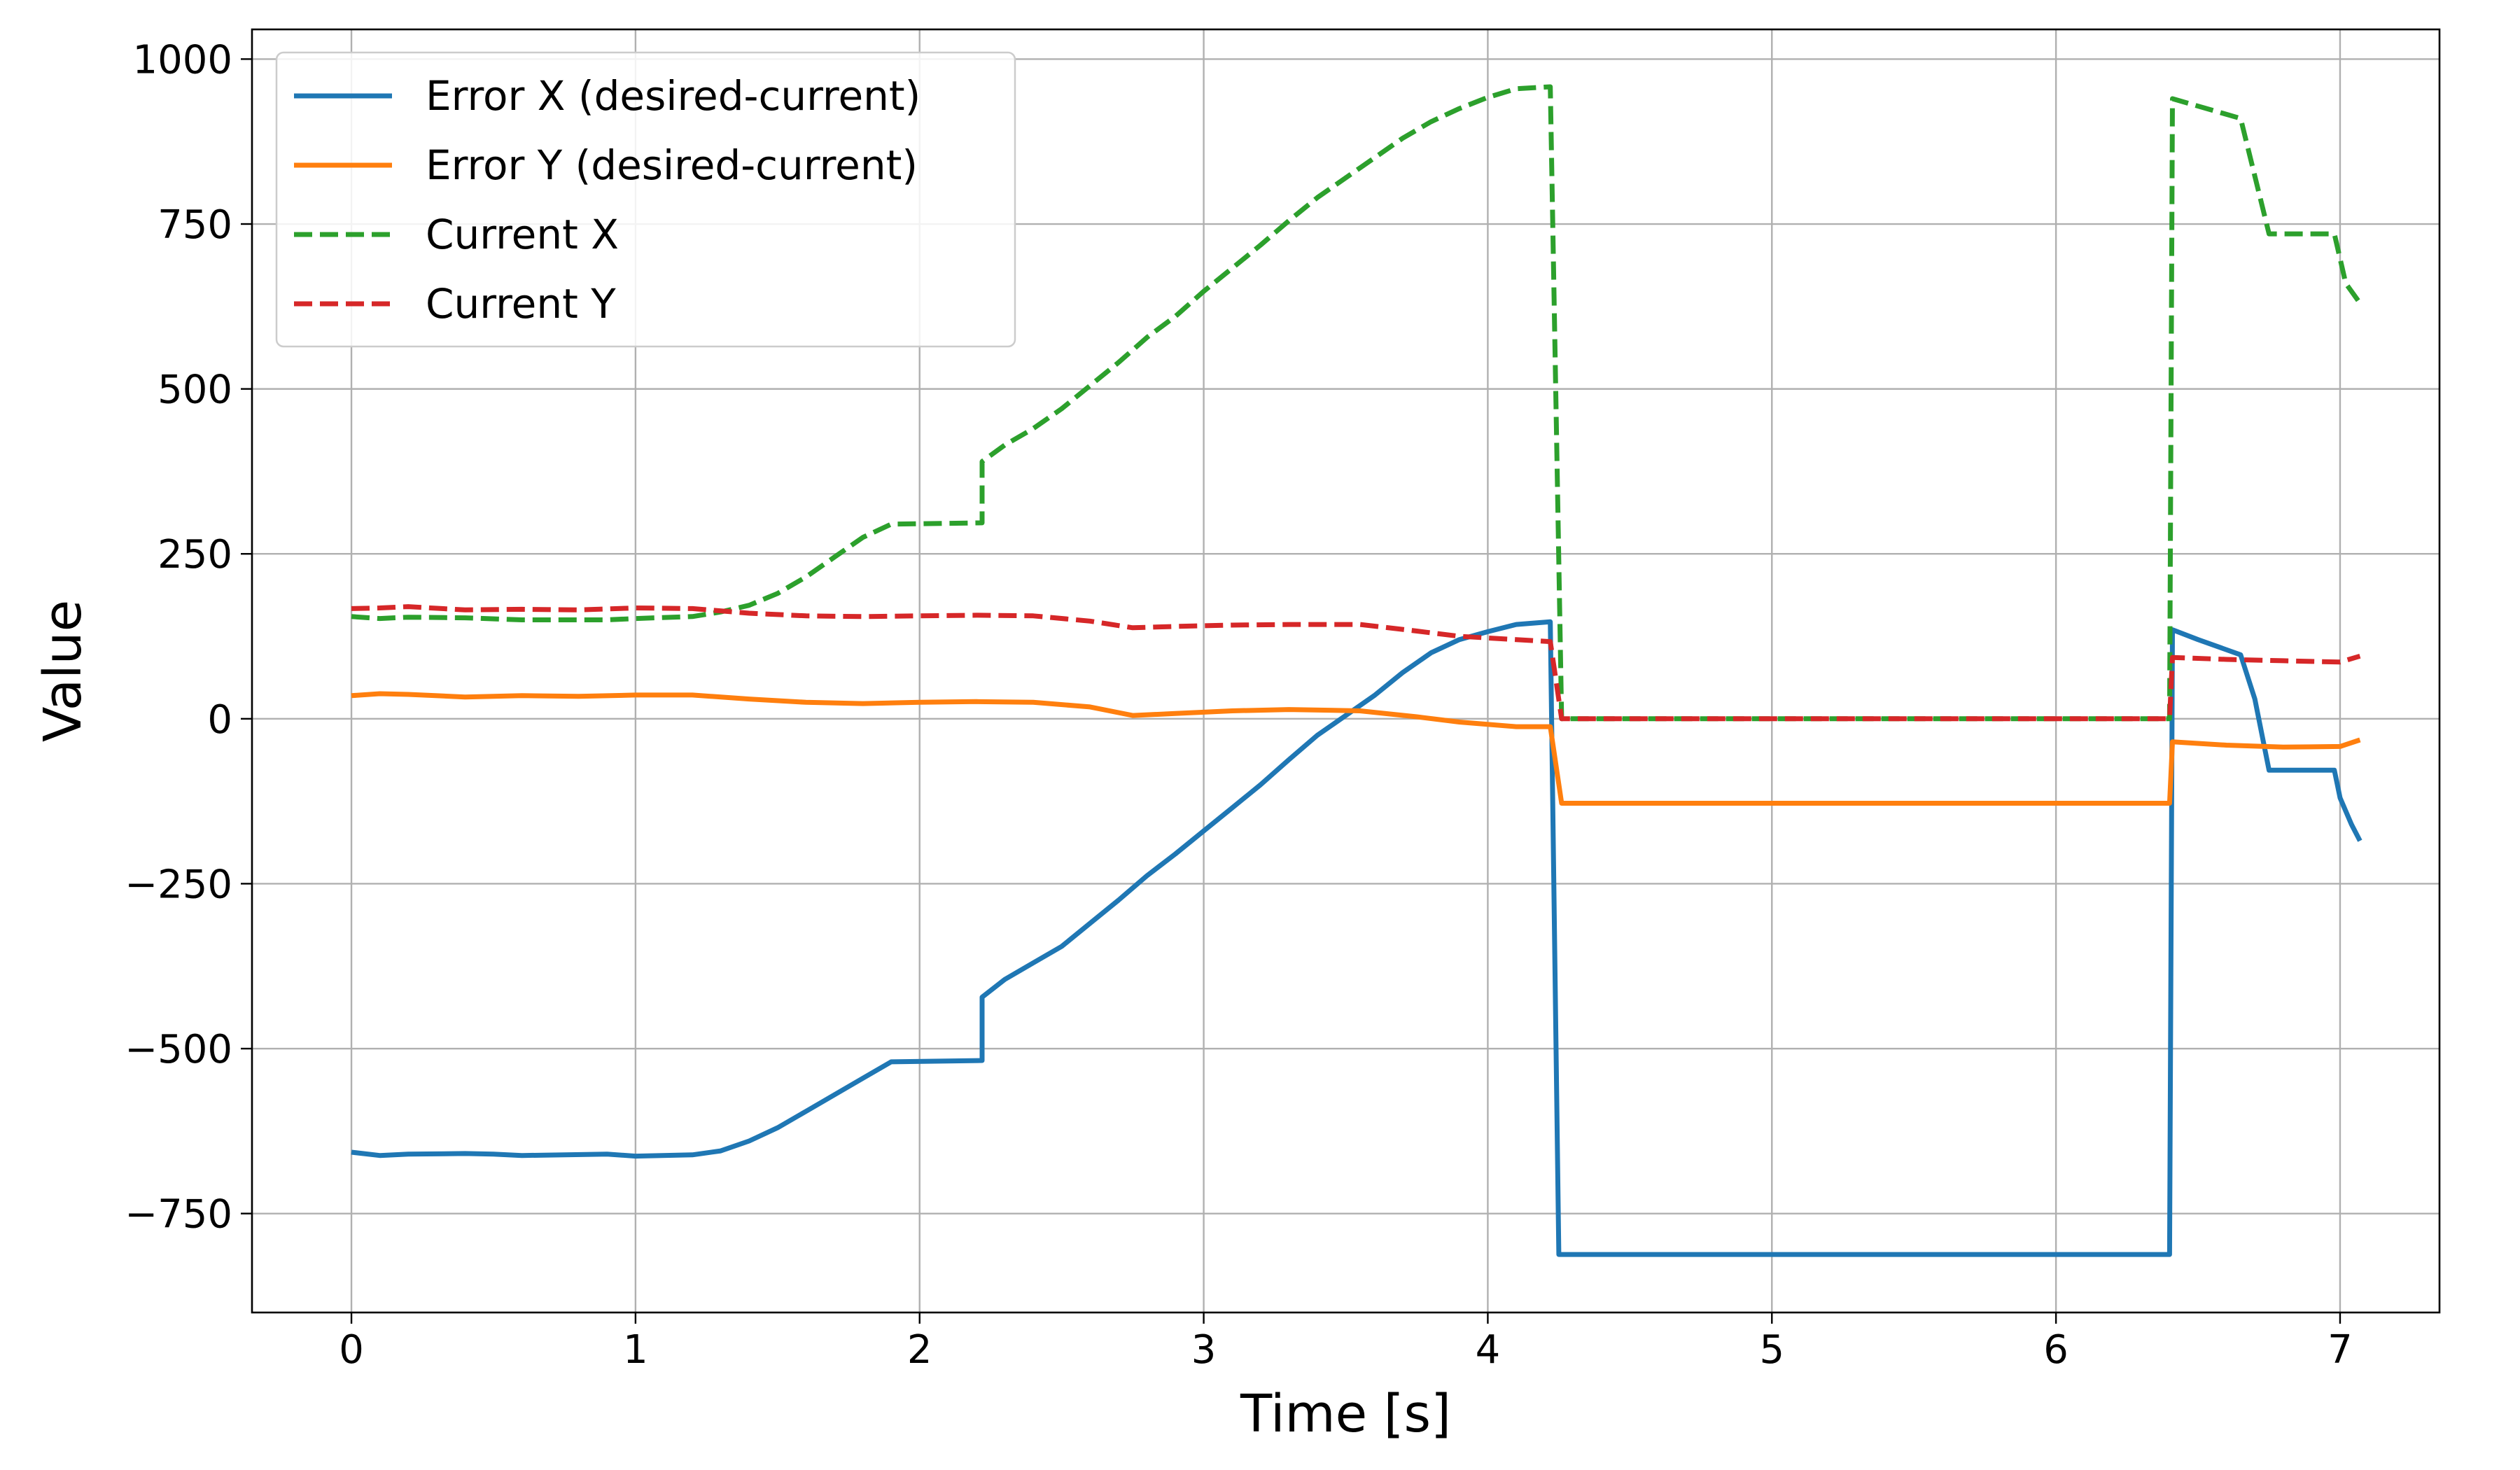 Image resolution: width=2520 pixels, height=1470 pixels. Describe the element at coordinates (1345, 1414) in the screenshot. I see `x-axis-label: Time [s]` at that location.